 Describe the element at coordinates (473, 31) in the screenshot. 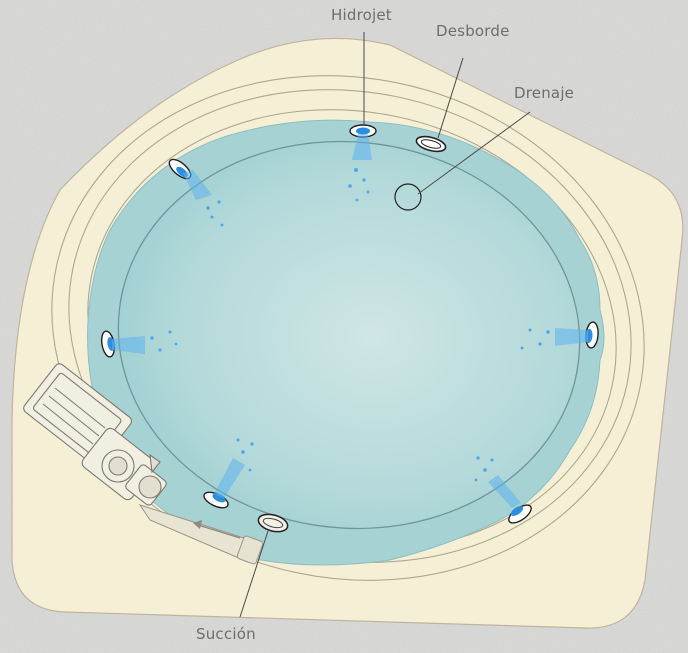

I see `label-desborde: Desborde` at that location.